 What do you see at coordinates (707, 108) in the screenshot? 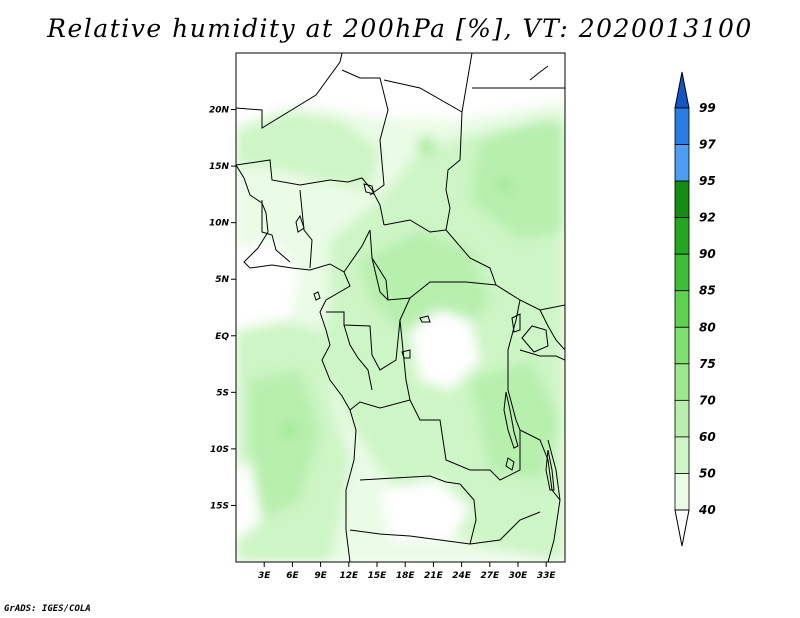
I see `colorbar-label: 99` at bounding box center [707, 108].